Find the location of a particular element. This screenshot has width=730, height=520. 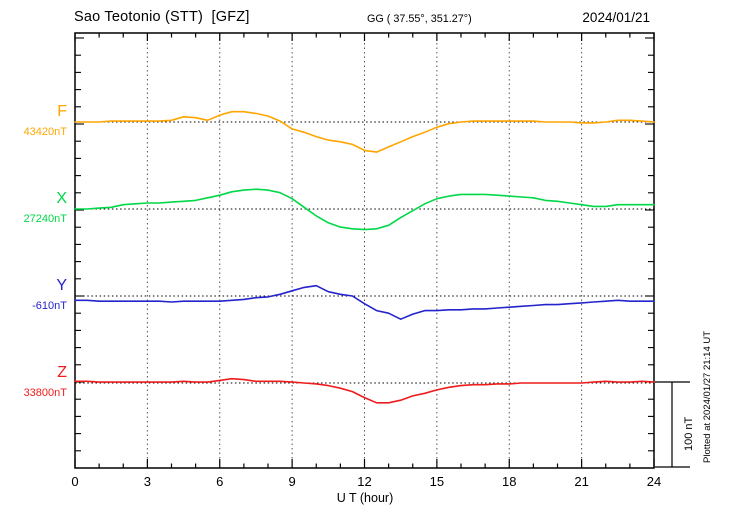

channel-baseline-F: 43420nT is located at coordinates (45, 132).